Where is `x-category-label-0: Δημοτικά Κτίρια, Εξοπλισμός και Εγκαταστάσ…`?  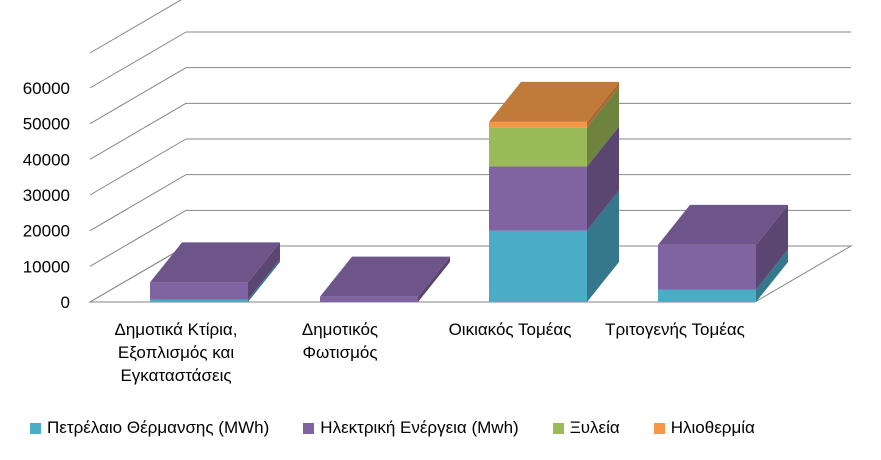 x-category-label-0: Δημοτικά Κτίρια, Εξοπλισμός και Εγκαταστάσ… is located at coordinates (176, 352).